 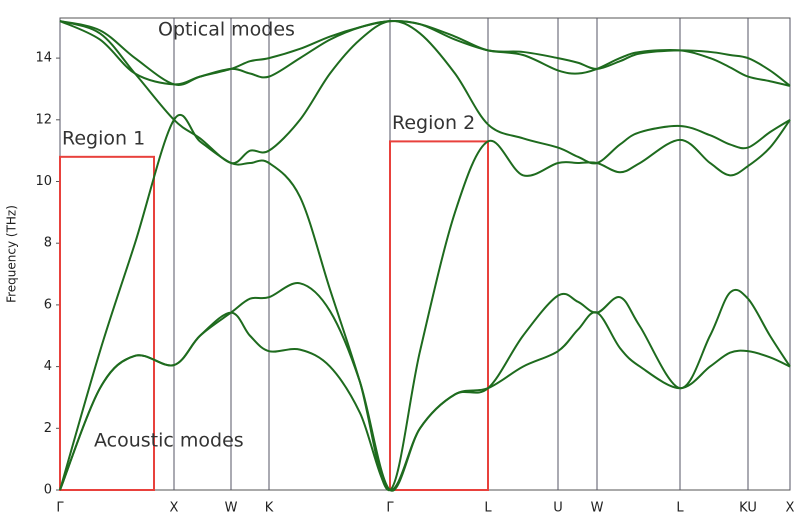 I want to click on y-tick-label: 12, so click(x=43, y=119).